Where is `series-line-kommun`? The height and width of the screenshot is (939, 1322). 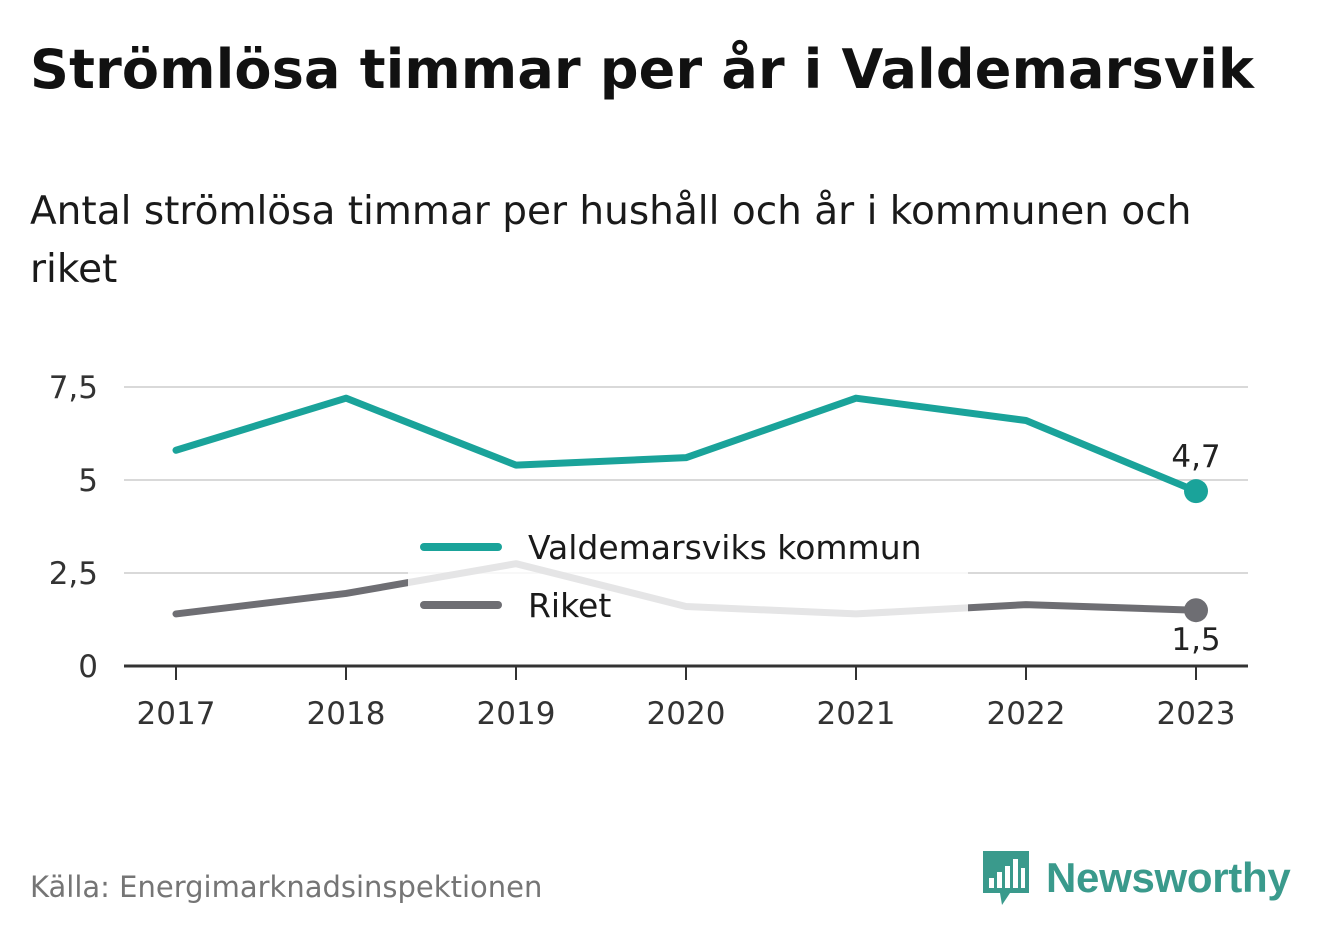 series-line-kommun is located at coordinates (686, 444).